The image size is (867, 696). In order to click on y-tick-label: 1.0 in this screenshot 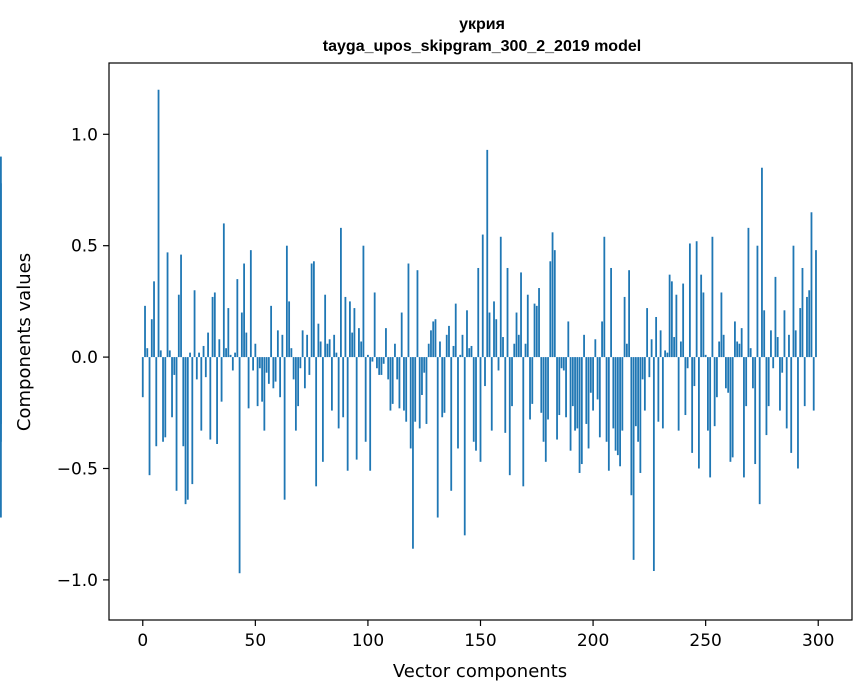, I will do `click(84, 135)`.